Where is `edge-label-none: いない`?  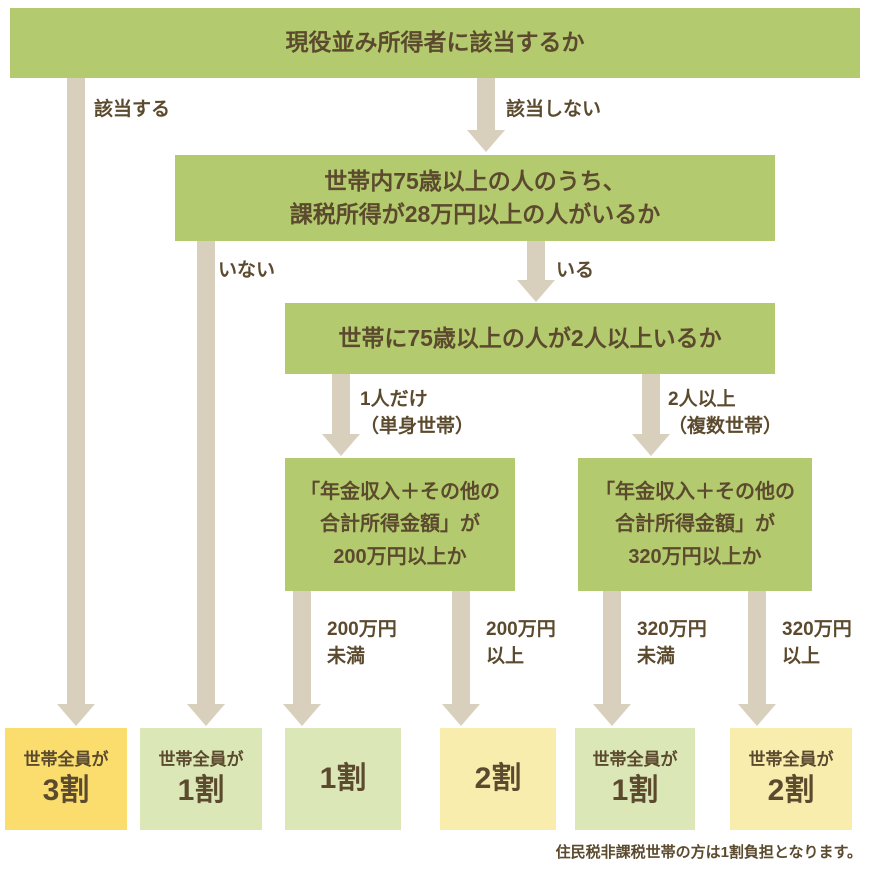 edge-label-none: いない is located at coordinates (247, 270).